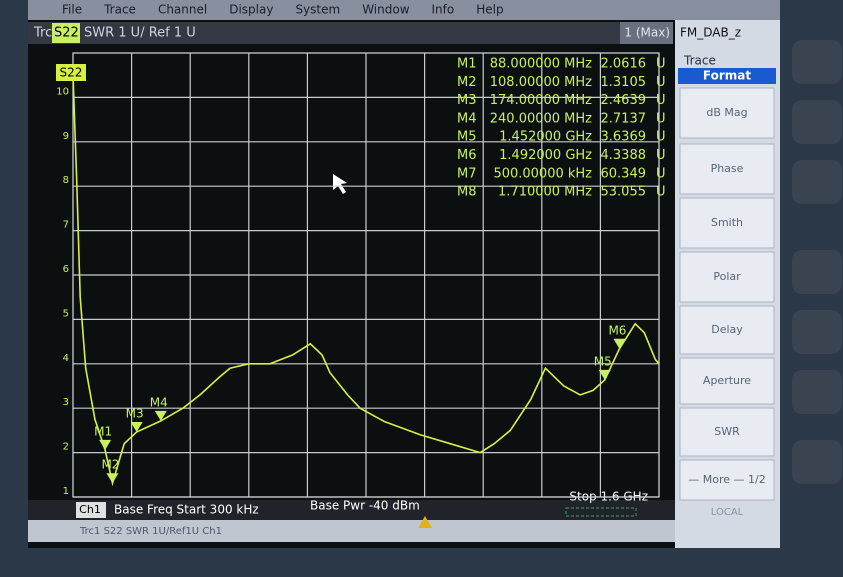 This screenshot has height=577, width=843. I want to click on y-tick-label: 10, so click(62, 91).